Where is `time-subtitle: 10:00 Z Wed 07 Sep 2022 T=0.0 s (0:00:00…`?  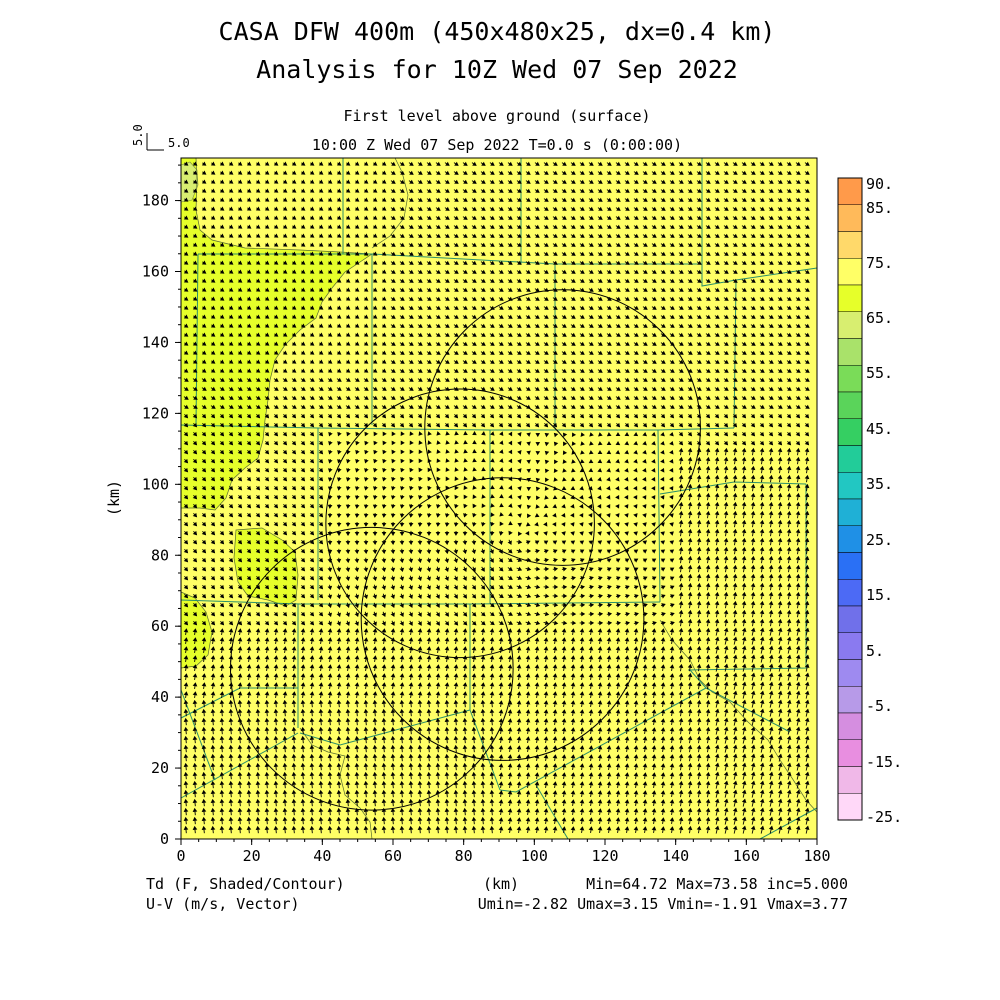
time-subtitle: 10:00 Z Wed 07 Sep 2022 T=0.0 s (0:00:00… is located at coordinates (497, 145).